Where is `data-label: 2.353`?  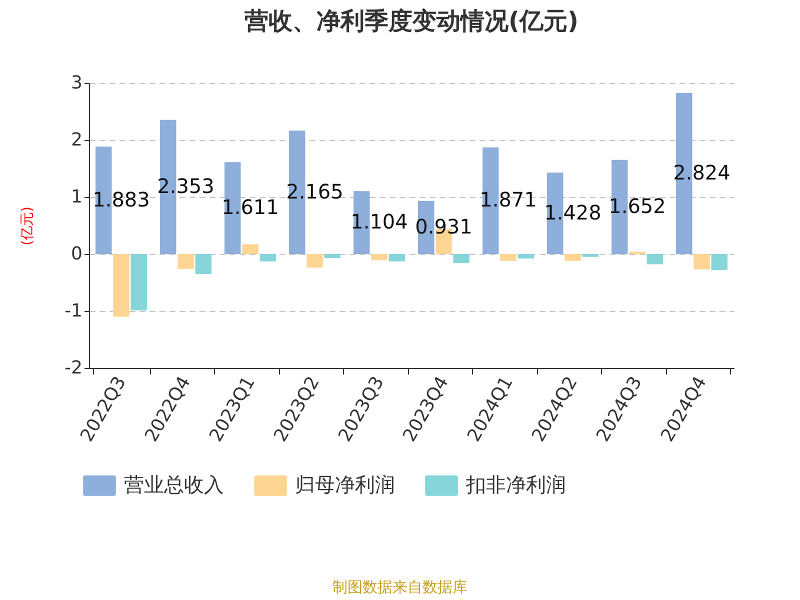 data-label: 2.353 is located at coordinates (185, 186).